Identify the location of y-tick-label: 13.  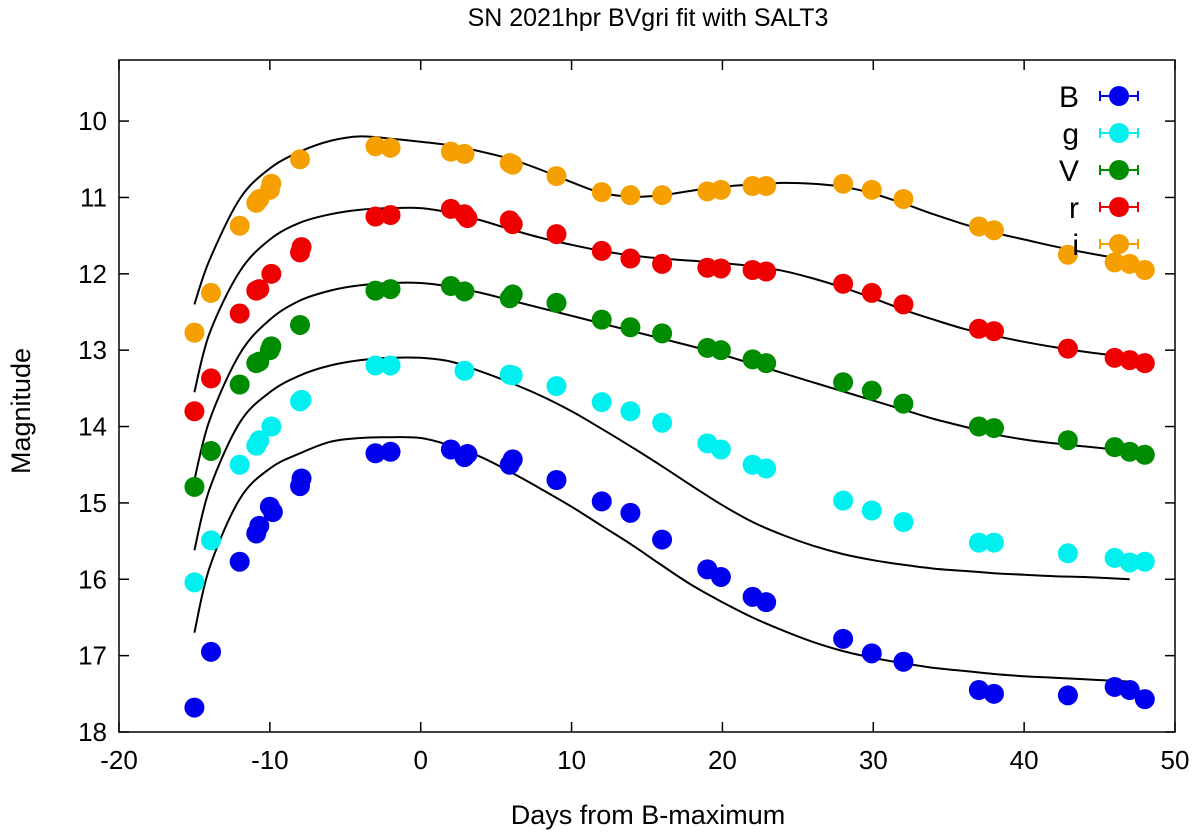
(92, 350).